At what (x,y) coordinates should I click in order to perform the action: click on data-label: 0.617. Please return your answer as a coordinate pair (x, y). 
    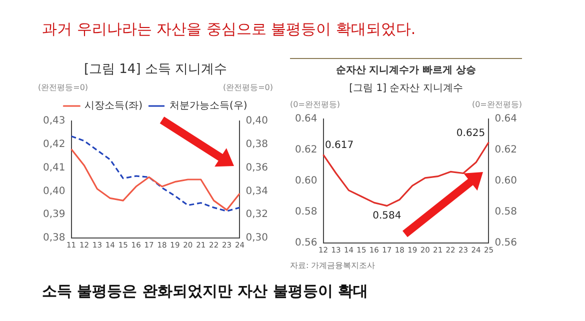
    Looking at the image, I should click on (339, 146).